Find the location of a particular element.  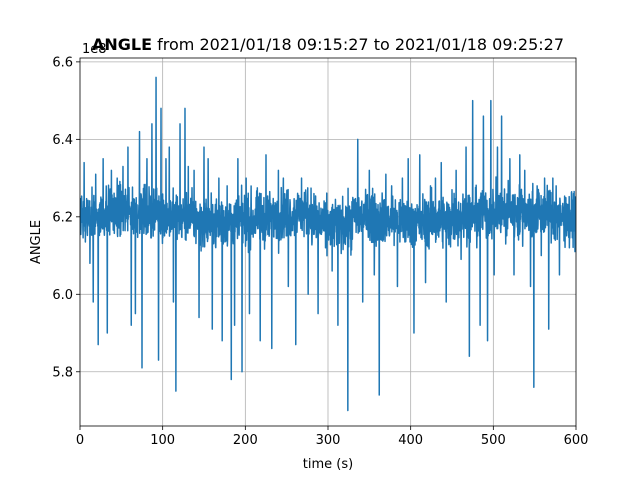

y-tick-label: 6.4 is located at coordinates (62, 140).